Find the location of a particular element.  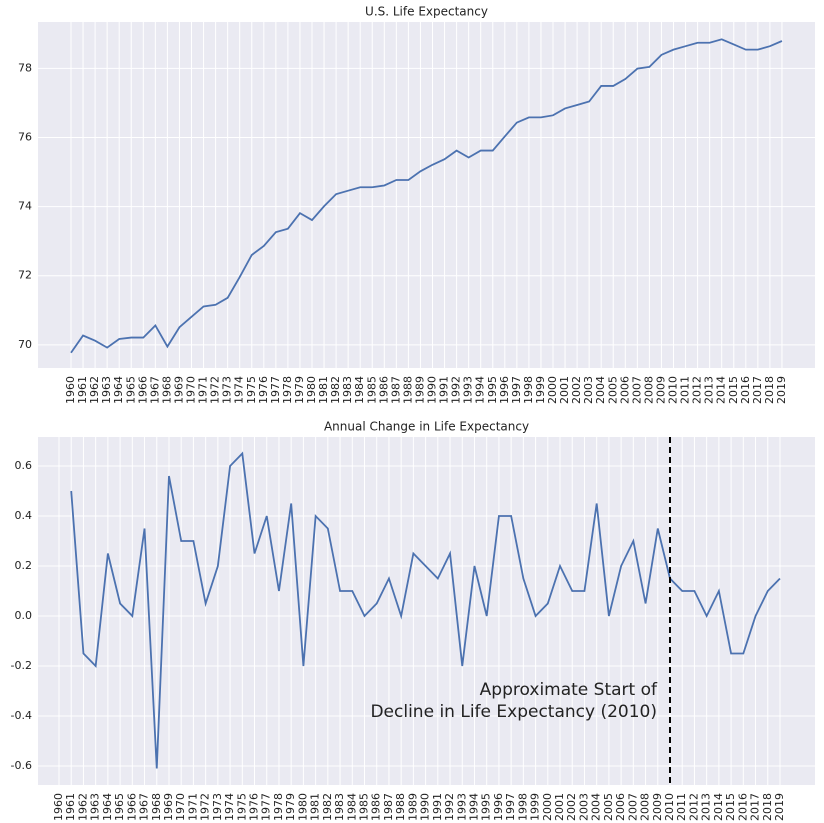

y-tick-label: 74 is located at coordinates (25, 206).